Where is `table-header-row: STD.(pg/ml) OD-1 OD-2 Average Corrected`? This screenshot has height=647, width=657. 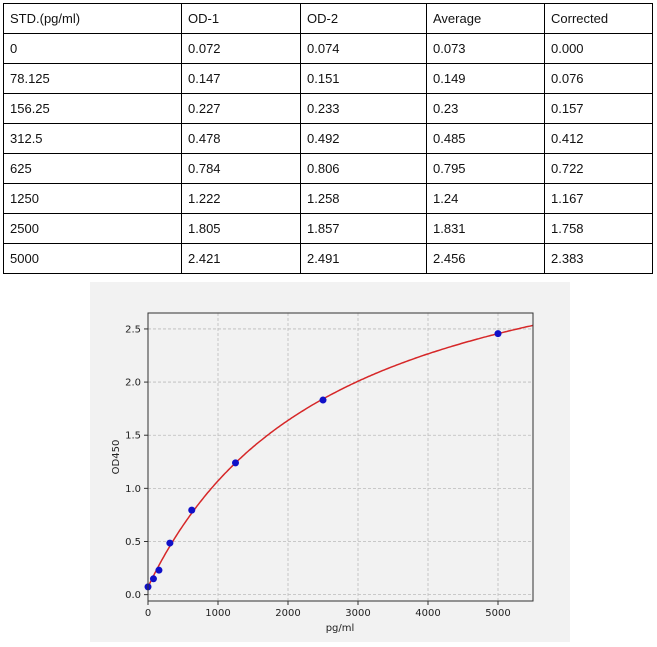 table-header-row: STD.(pg/ml) OD-1 OD-2 Average Corrected is located at coordinates (328, 18).